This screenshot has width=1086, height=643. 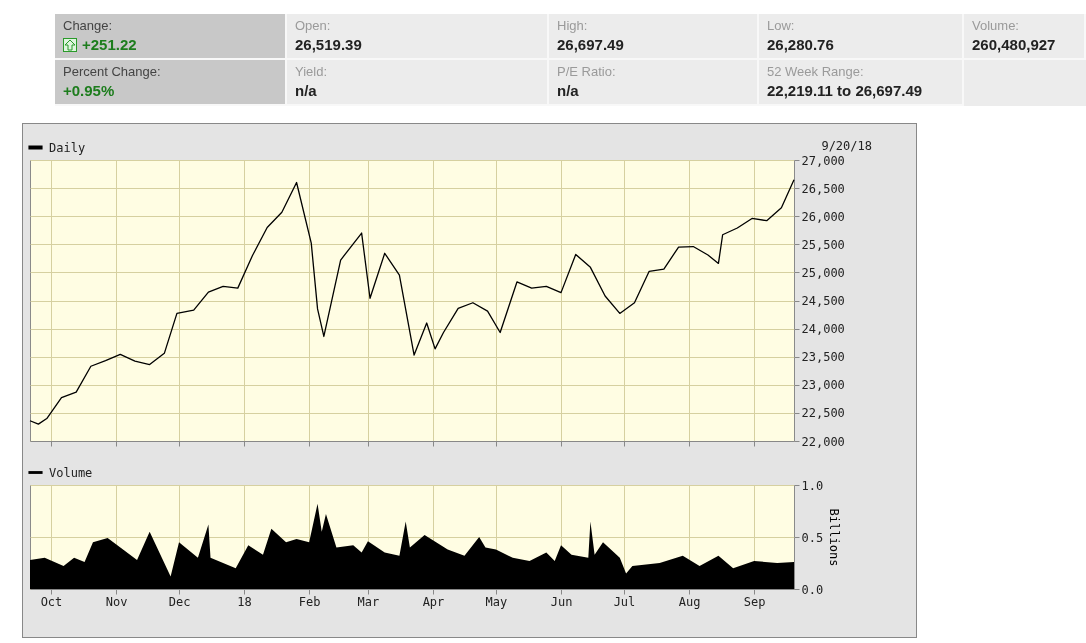 I want to click on y-tick-label: 23,000, so click(x=823, y=385).